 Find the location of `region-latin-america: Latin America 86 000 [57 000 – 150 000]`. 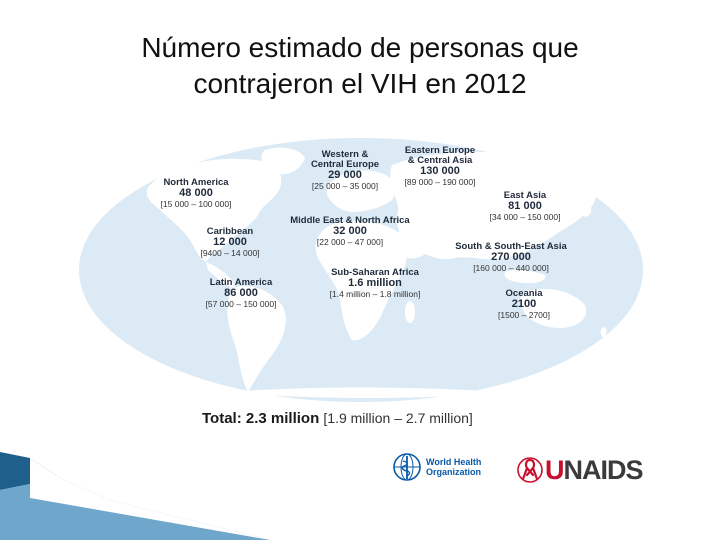

region-latin-america: Latin America 86 000 [57 000 – 150 000] is located at coordinates (241, 293).